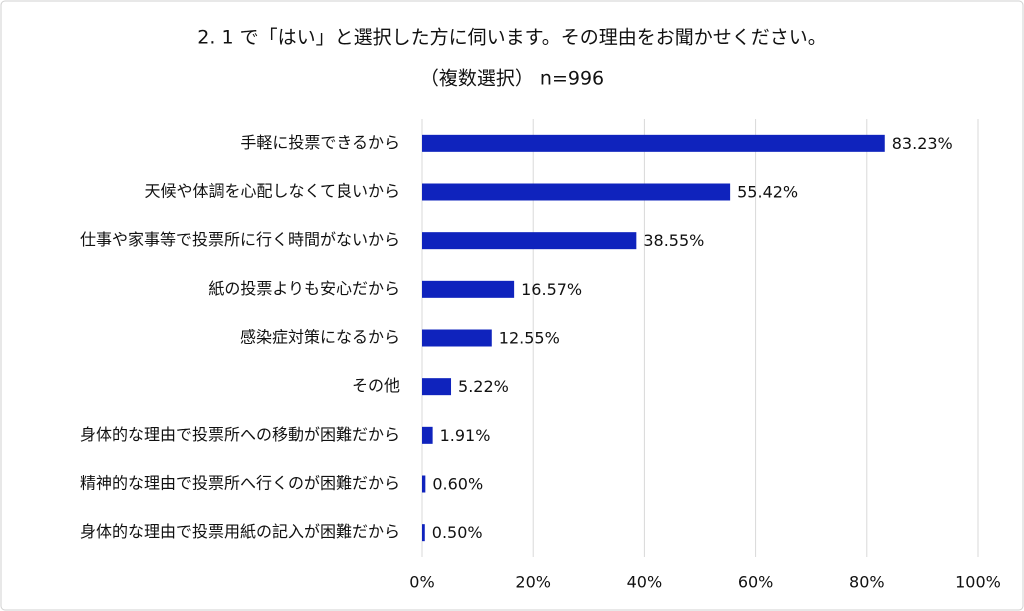 The height and width of the screenshot is (611, 1024). I want to click on data-label: 83.23%, so click(922, 143).